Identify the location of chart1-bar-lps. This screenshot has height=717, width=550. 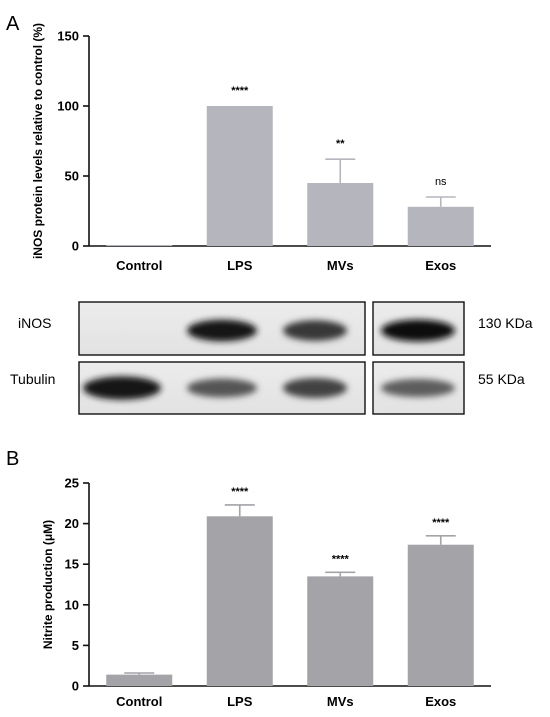
(239, 601).